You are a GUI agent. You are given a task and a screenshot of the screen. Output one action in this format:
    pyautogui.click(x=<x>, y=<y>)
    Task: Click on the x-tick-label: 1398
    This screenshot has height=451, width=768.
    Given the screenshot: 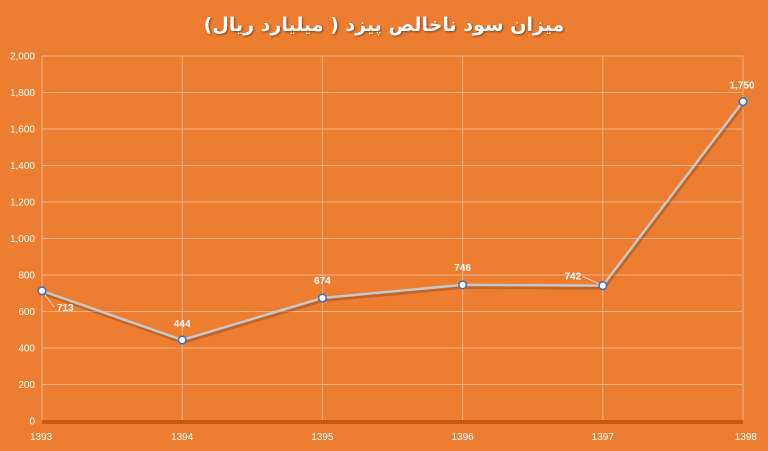 What is the action you would take?
    pyautogui.click(x=746, y=437)
    